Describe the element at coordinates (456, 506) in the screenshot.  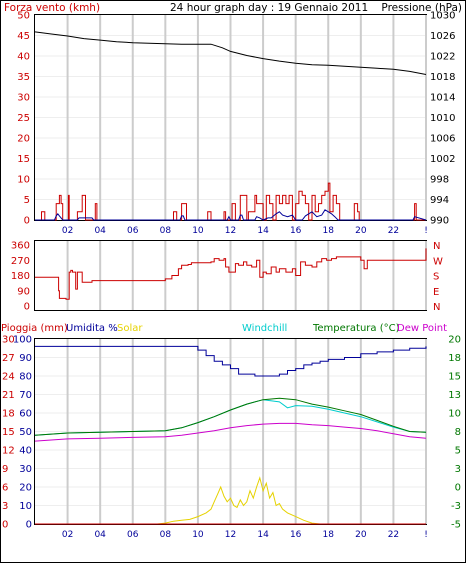
I see `temperature-y-tick: -3` at that location.